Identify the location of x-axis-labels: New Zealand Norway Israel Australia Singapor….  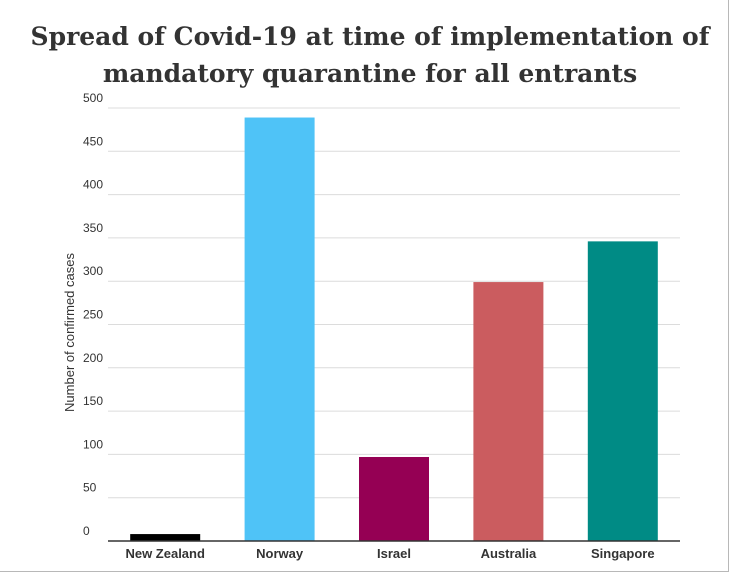
(389, 553).